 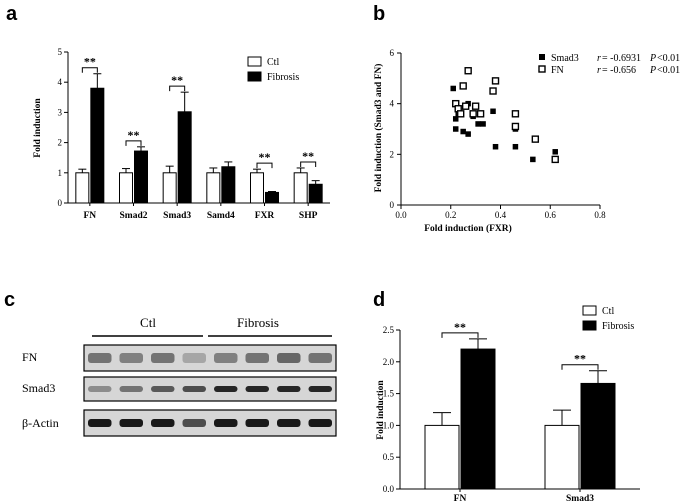 I want to click on panel-a-category-label: SHP, so click(x=308, y=216).